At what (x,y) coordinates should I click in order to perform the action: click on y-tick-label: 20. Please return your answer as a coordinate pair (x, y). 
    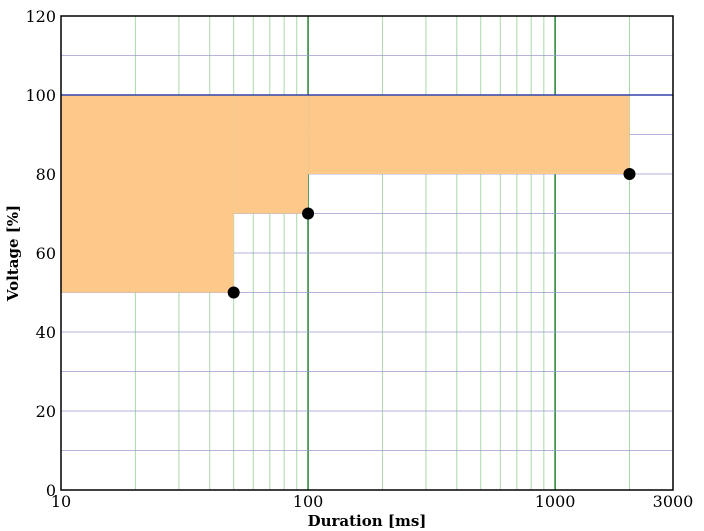
    Looking at the image, I should click on (46, 411).